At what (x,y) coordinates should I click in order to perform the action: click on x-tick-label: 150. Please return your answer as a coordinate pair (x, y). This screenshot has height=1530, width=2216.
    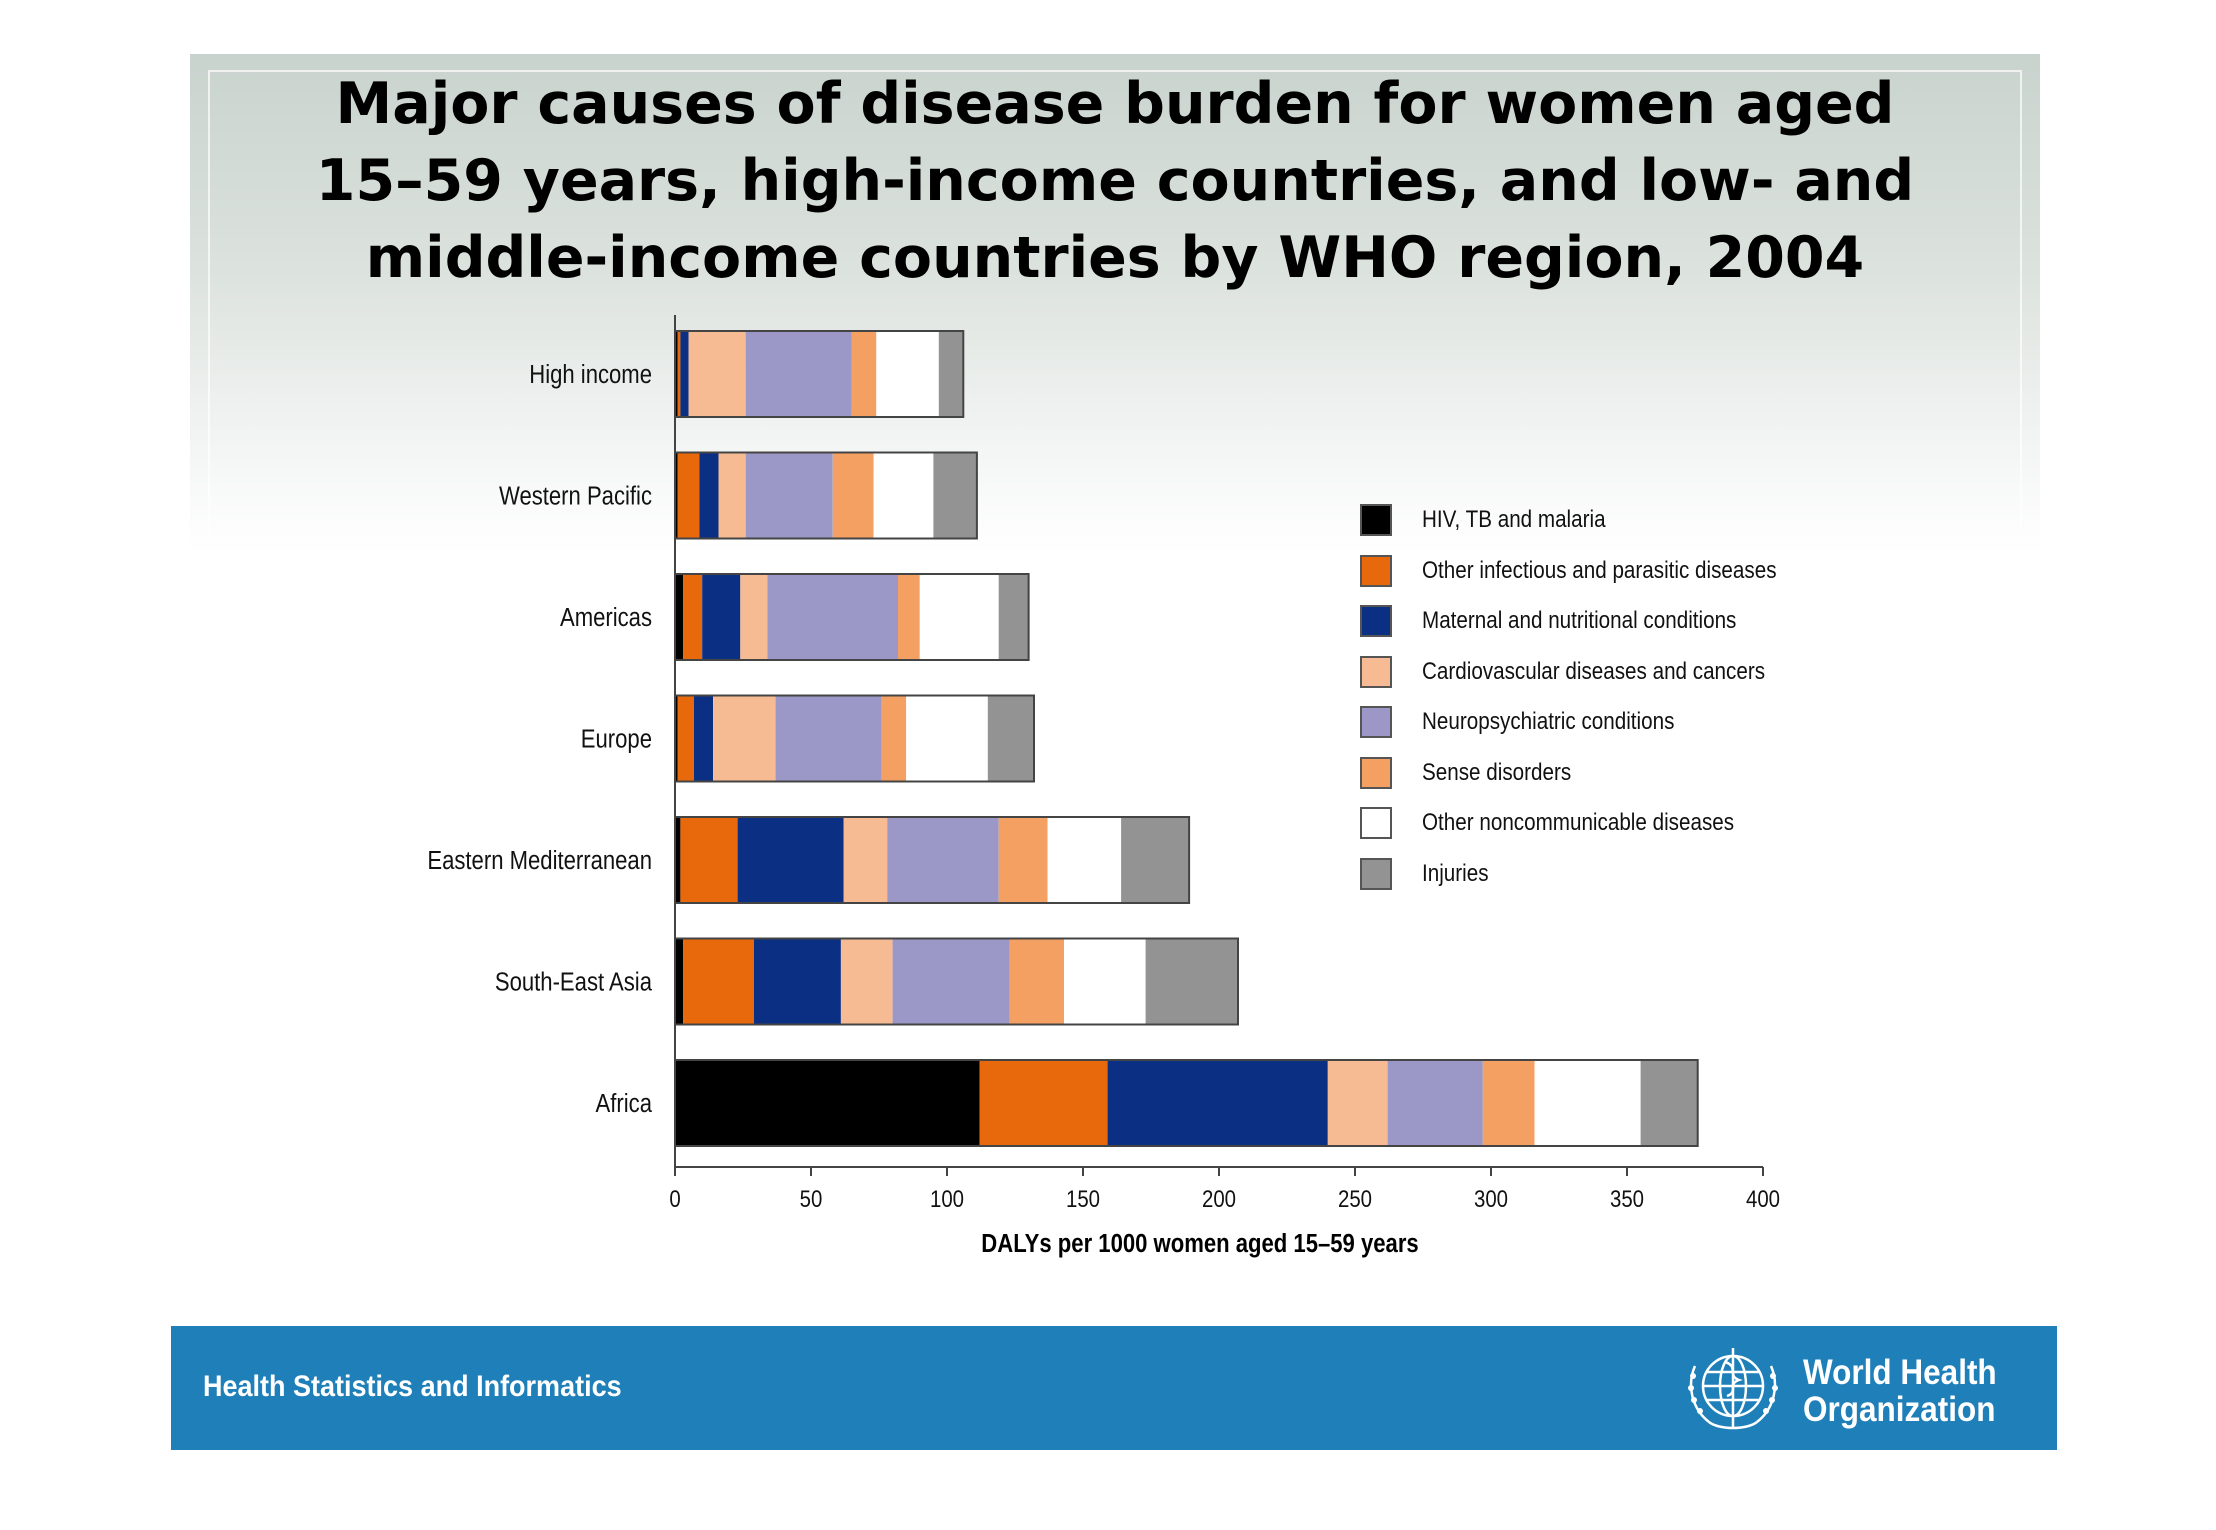
    Looking at the image, I should click on (1083, 1198).